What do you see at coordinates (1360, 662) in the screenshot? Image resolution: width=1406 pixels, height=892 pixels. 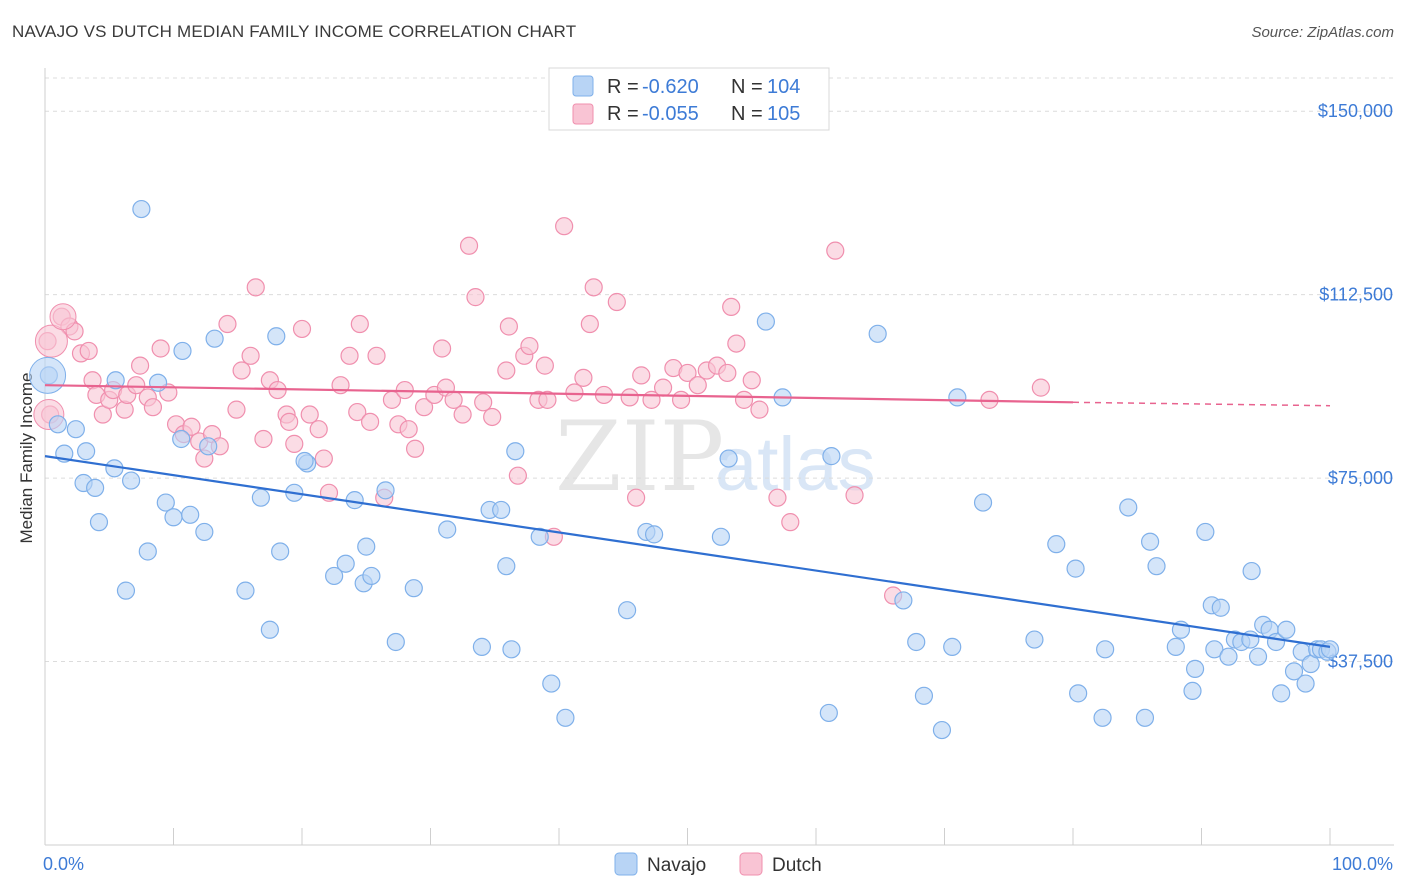 I see `y-tick-label: $37,500` at bounding box center [1360, 662].